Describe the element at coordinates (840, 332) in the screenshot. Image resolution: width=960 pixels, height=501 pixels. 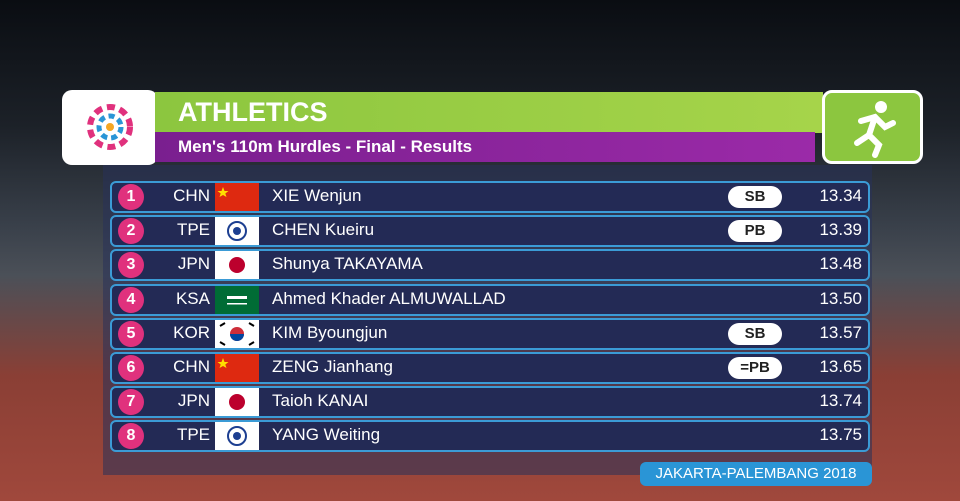
I see `result-time: 13.57` at that location.